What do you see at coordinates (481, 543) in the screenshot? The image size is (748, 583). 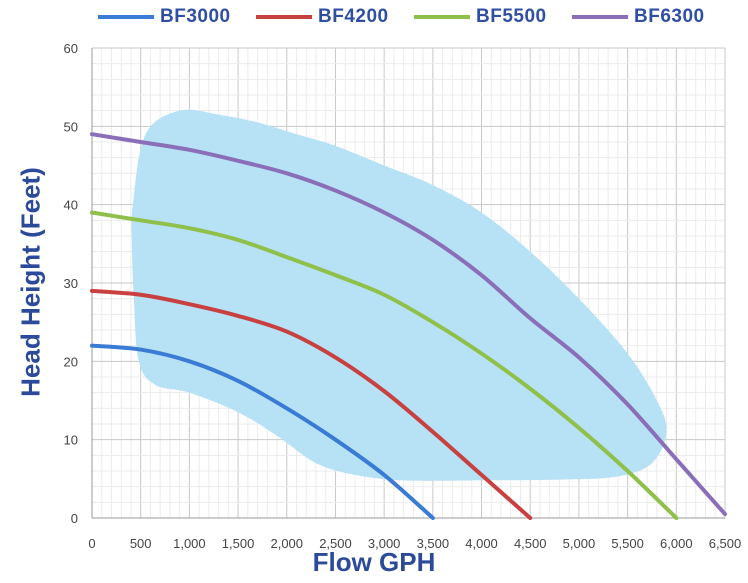 I see `x-tick-label: 4,000` at bounding box center [481, 543].